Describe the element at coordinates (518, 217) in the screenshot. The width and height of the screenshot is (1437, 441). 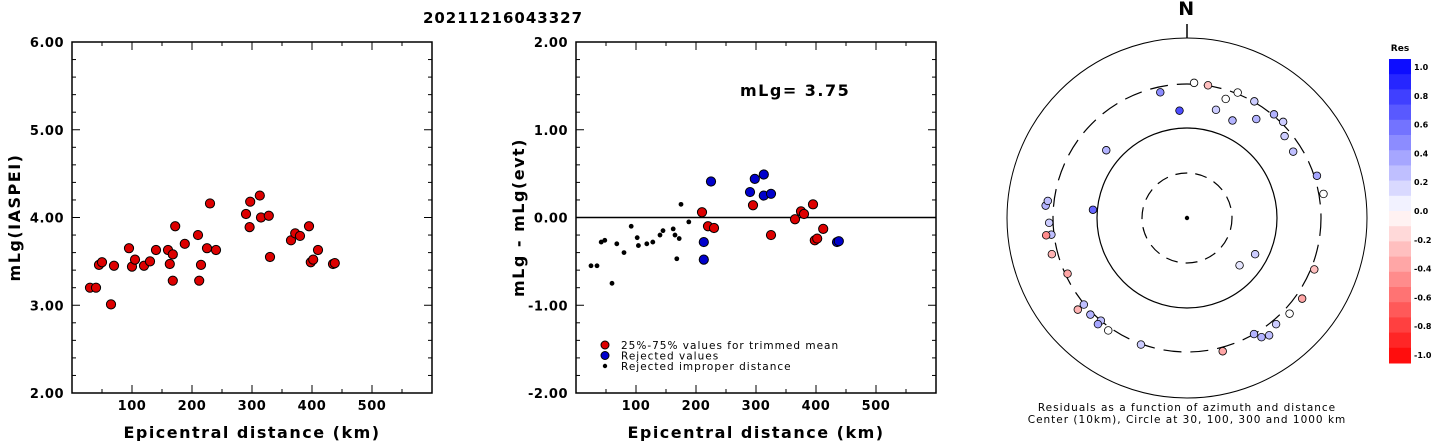
I see `y-axis-label: mLg - mLg(evt)` at that location.